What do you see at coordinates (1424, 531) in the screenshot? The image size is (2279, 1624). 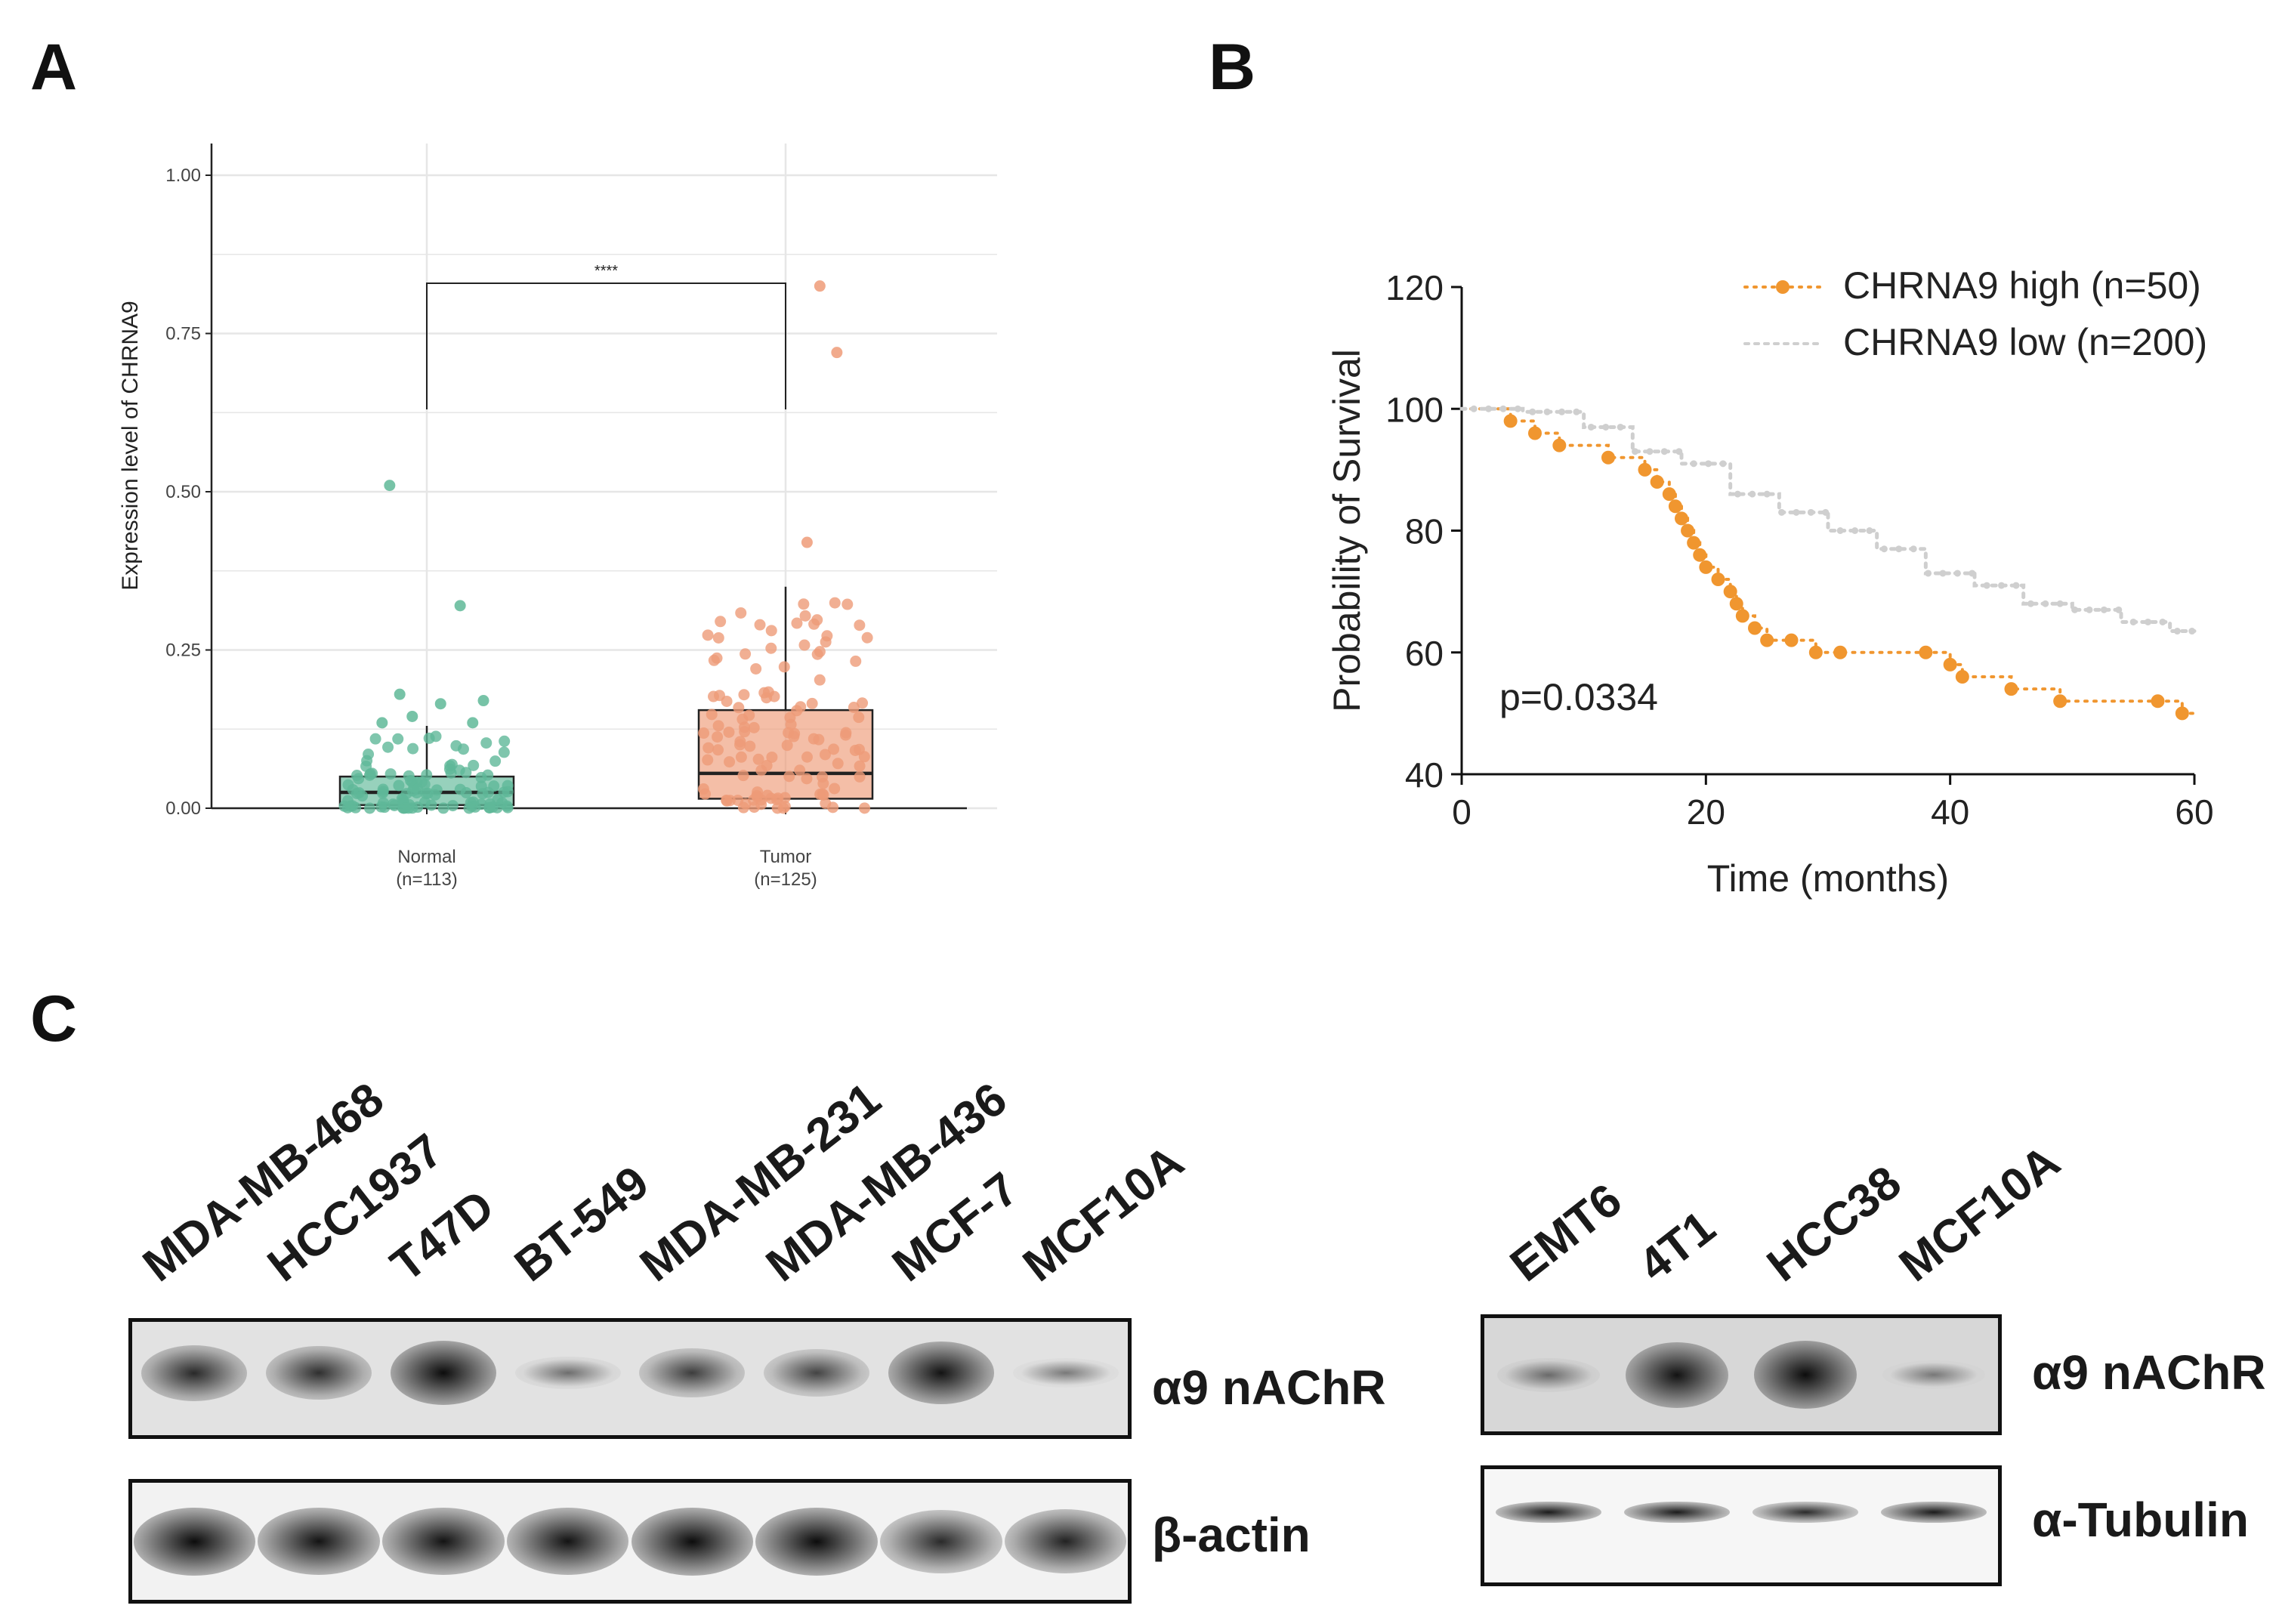 I see `y-tick-label: 80` at bounding box center [1424, 531].